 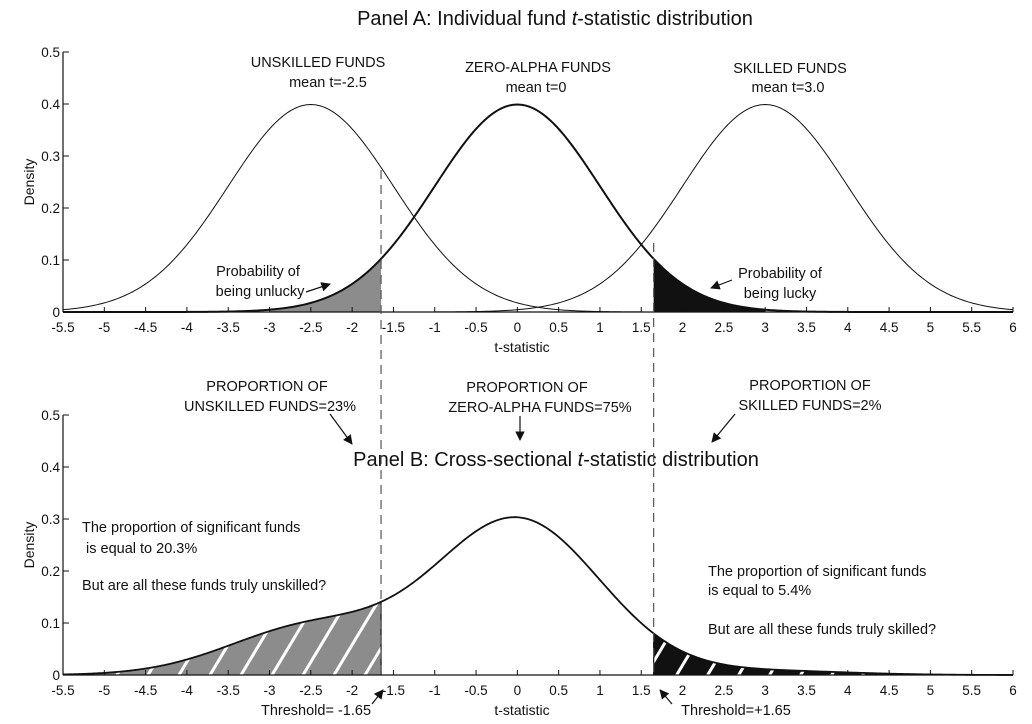 What do you see at coordinates (50, 52) in the screenshot?
I see `panel-a-y-tick-label: 0.5` at bounding box center [50, 52].